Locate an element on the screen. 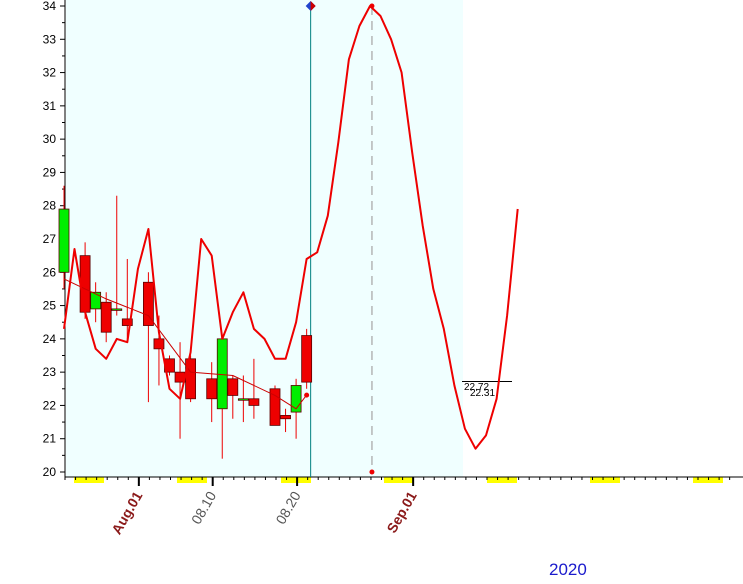  y-tick-label-34: 34 is located at coordinates (50, 6).